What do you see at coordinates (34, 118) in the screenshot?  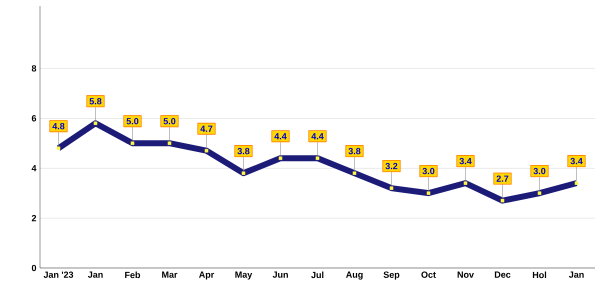 I see `y-tick-label: 6` at bounding box center [34, 118].